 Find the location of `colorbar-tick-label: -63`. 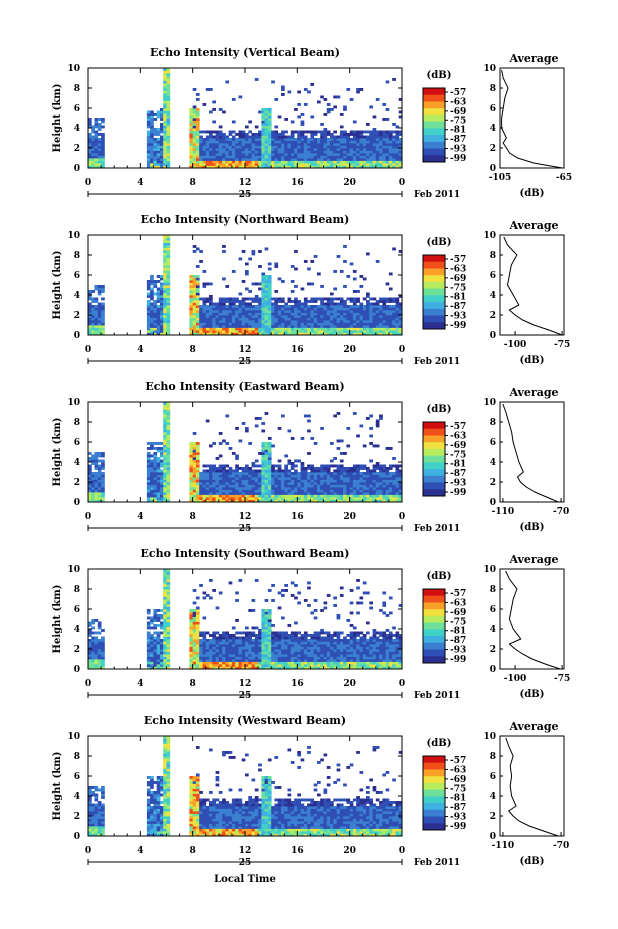

colorbar-tick-label: -63 is located at coordinates (458, 269).